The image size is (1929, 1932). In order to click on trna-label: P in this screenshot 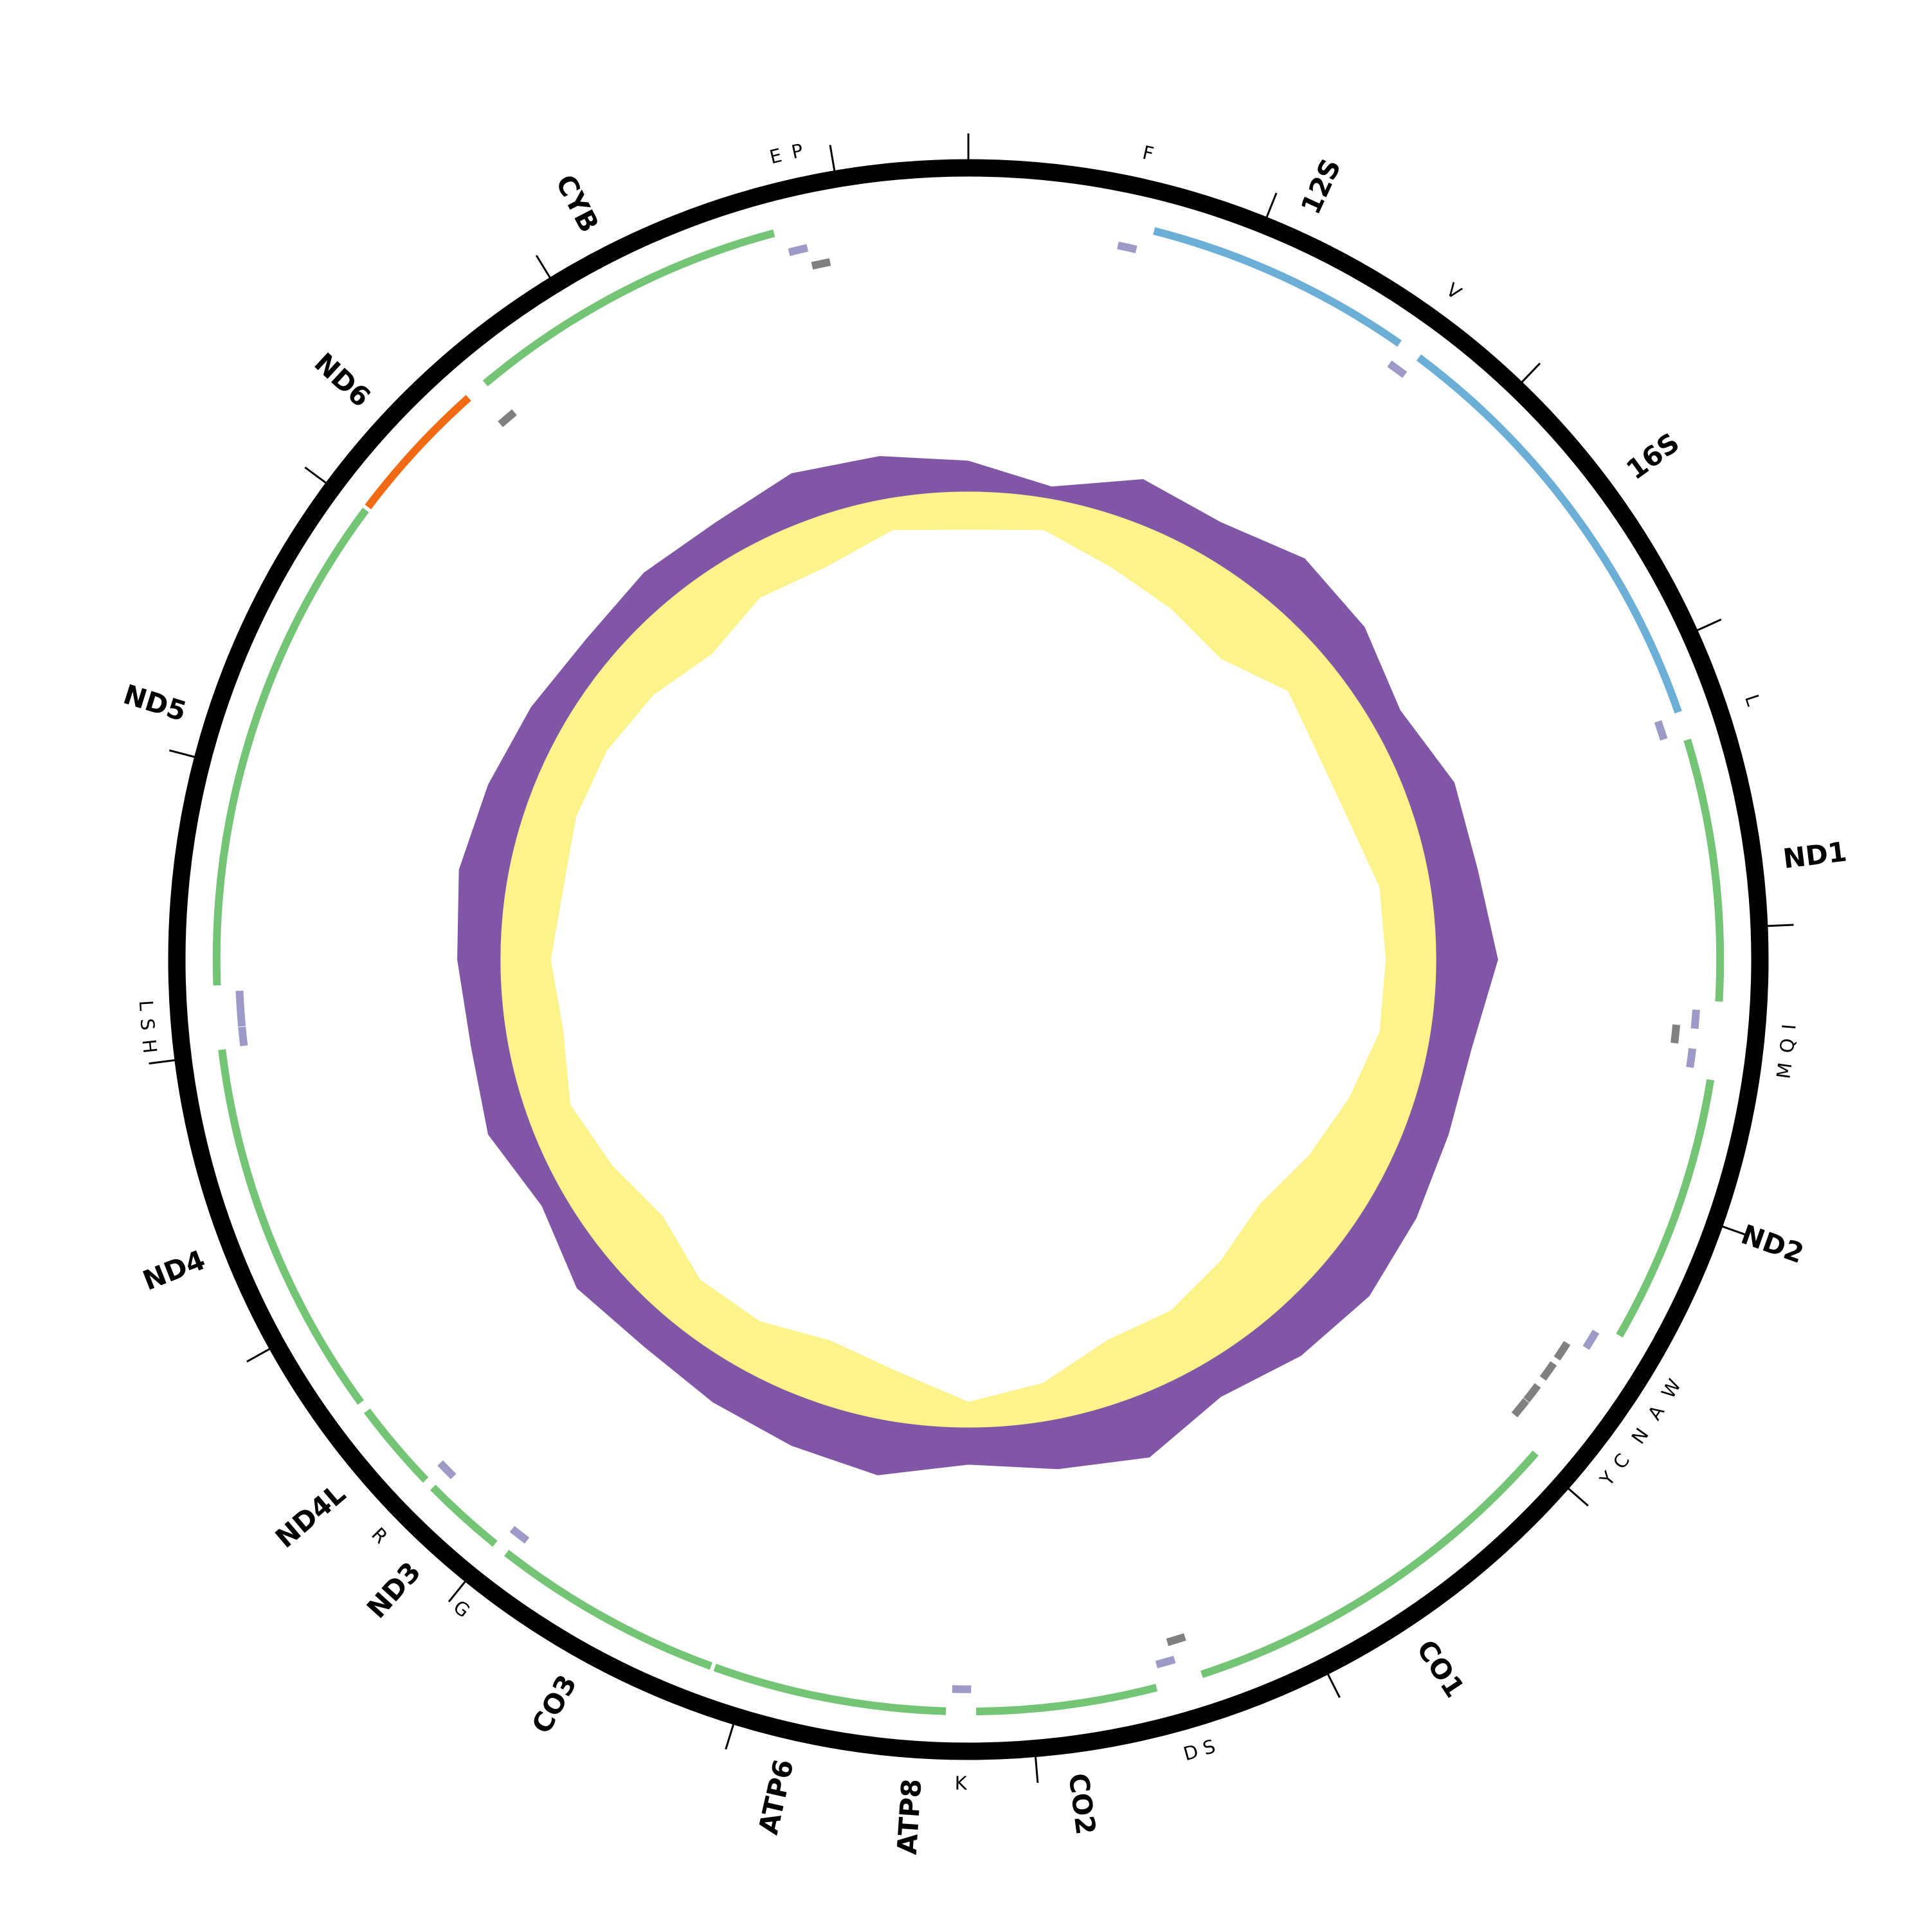, I will do `click(798, 152)`.